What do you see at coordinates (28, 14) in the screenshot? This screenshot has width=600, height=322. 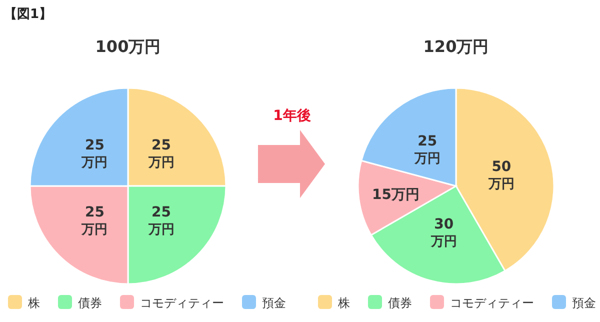 I see `text: 【図1】` at bounding box center [28, 14].